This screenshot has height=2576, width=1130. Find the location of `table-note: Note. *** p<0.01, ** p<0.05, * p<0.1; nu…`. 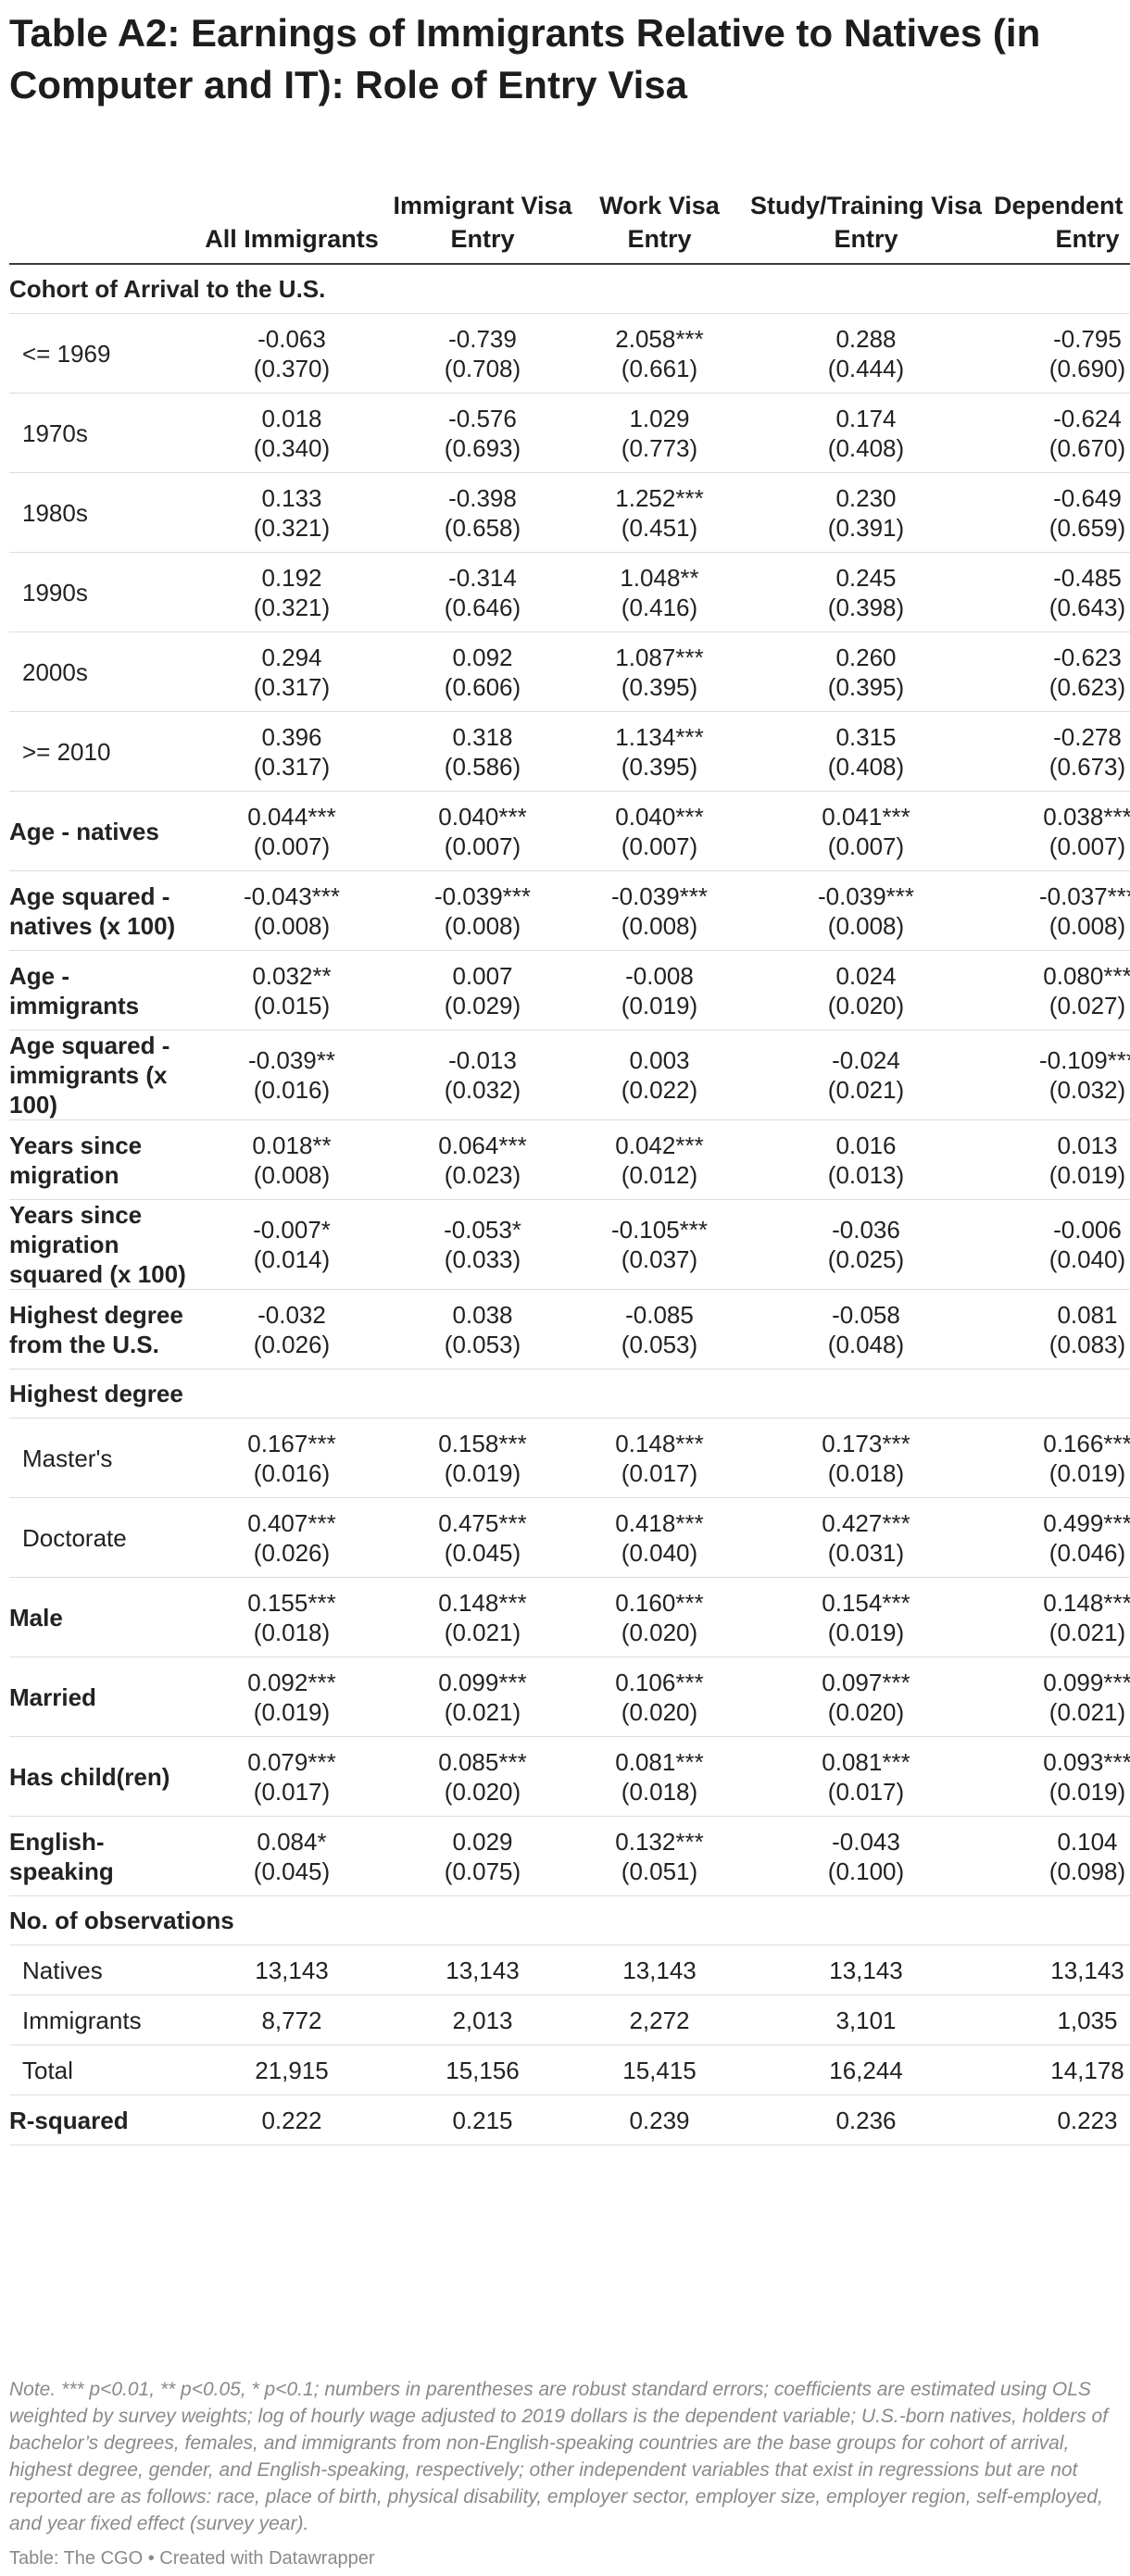

table-note: Note. *** p<0.01, ** p<0.05, * p<0.1; nu… is located at coordinates (559, 2456).